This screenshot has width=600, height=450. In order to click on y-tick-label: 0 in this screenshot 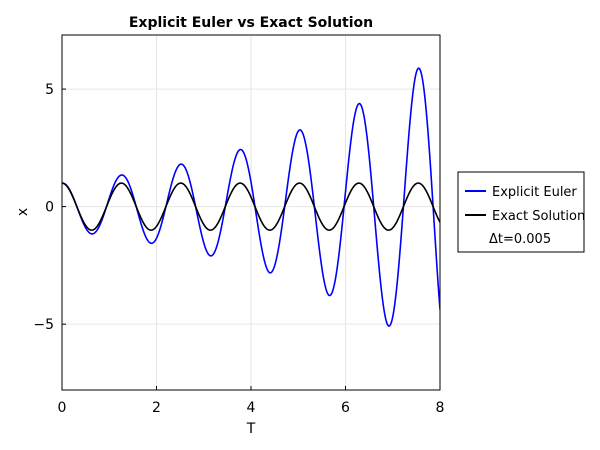, I will do `click(49, 208)`.